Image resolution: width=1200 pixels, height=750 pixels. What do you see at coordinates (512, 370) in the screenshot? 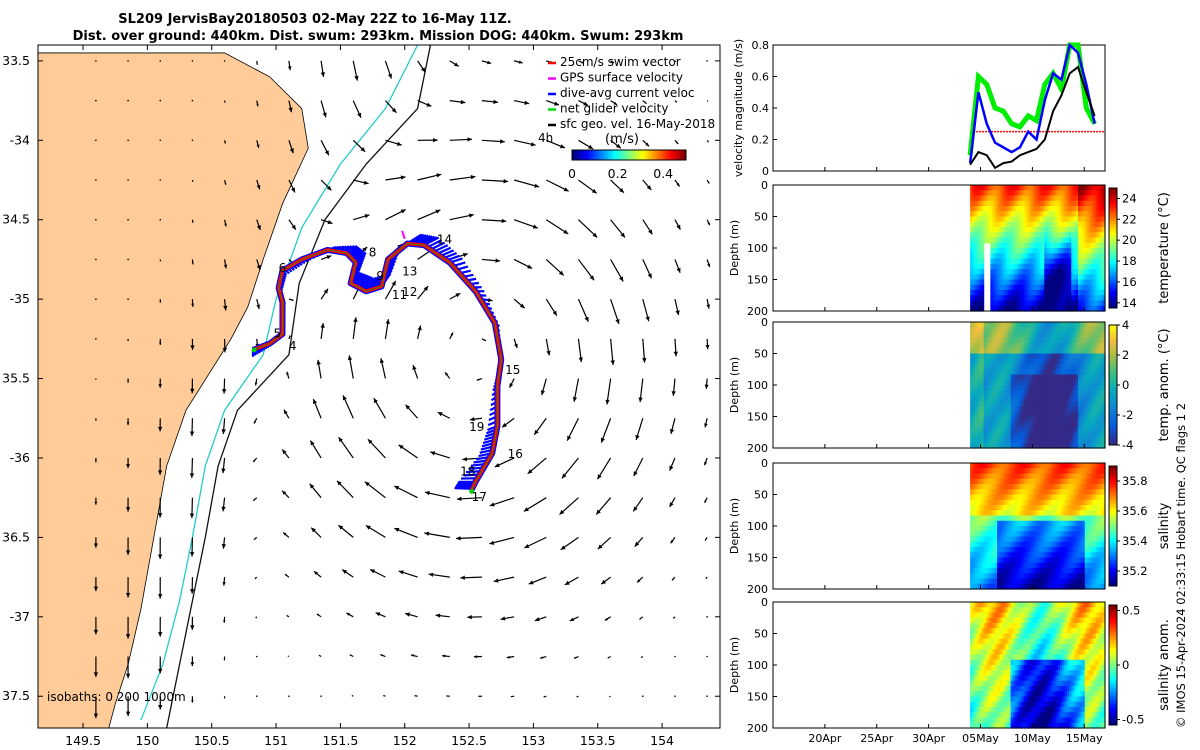
I see `day-label: 15` at bounding box center [512, 370].